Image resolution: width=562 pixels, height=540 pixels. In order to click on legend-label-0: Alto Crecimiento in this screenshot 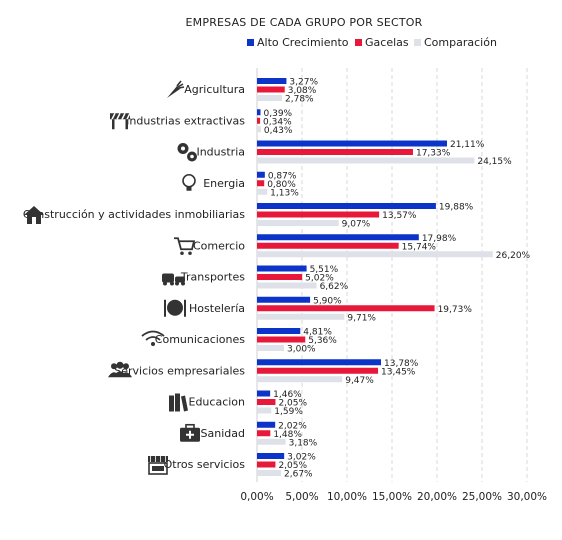, I will do `click(303, 42)`.